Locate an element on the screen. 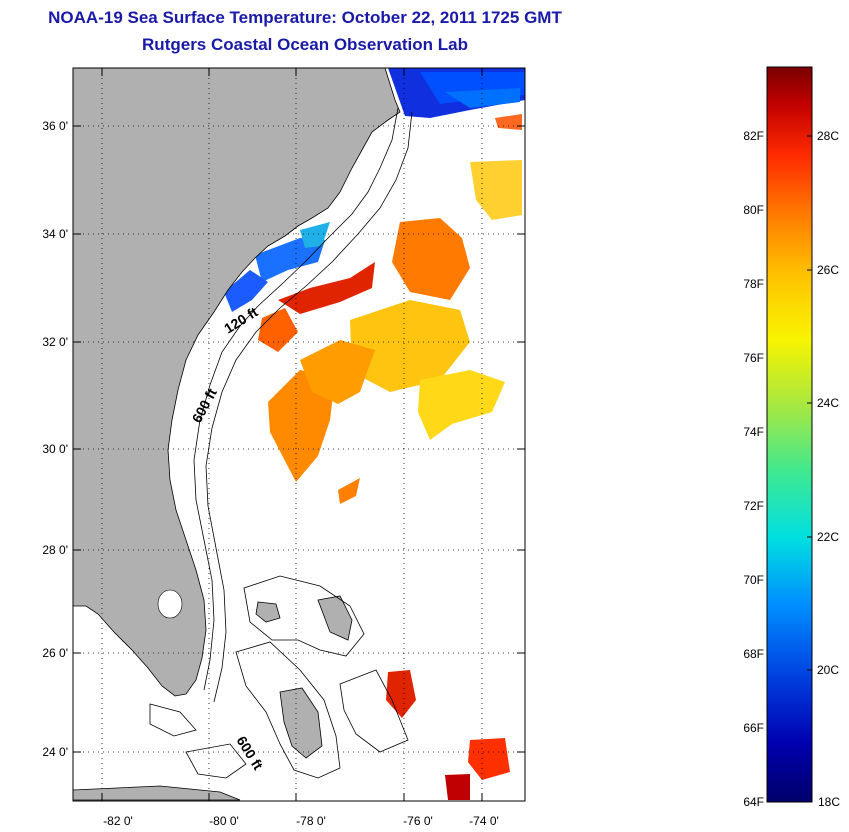 The image size is (849, 832). lon-label: -78 0' is located at coordinates (311, 821).